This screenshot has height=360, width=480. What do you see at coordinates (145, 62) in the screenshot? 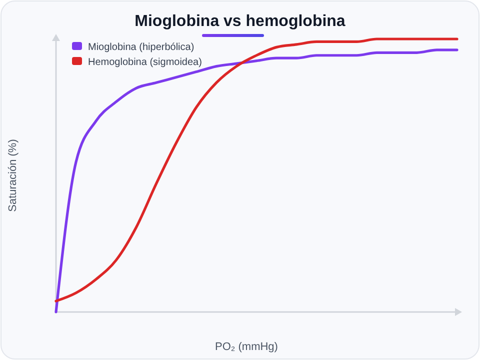
I see `legend-label: Hemoglobina (sigmoidea)` at bounding box center [145, 62].